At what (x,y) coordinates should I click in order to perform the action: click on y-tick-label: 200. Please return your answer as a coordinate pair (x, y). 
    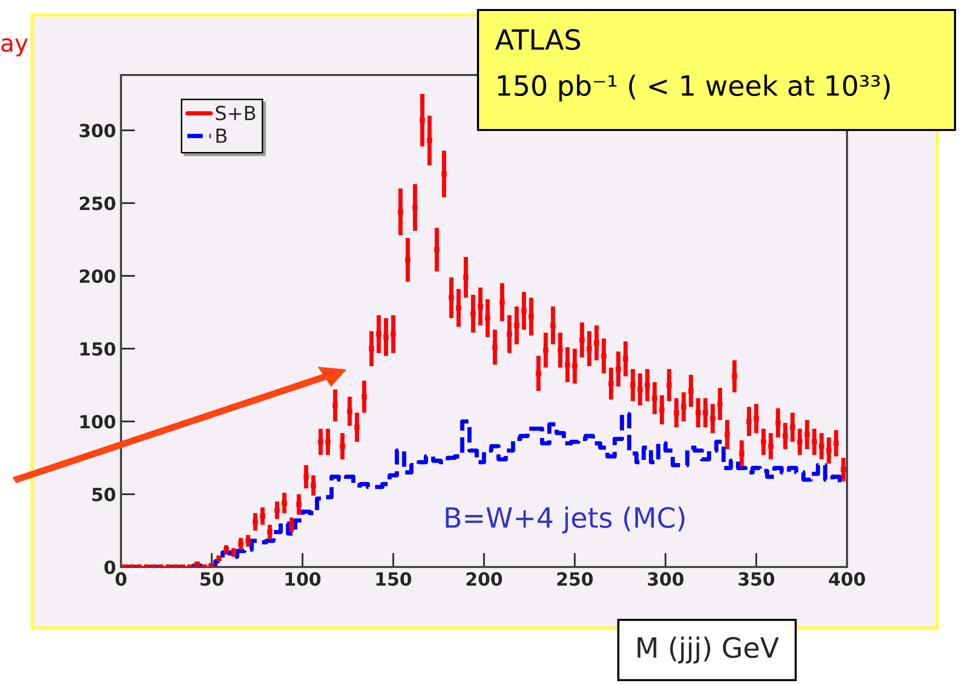
    Looking at the image, I should click on (98, 276).